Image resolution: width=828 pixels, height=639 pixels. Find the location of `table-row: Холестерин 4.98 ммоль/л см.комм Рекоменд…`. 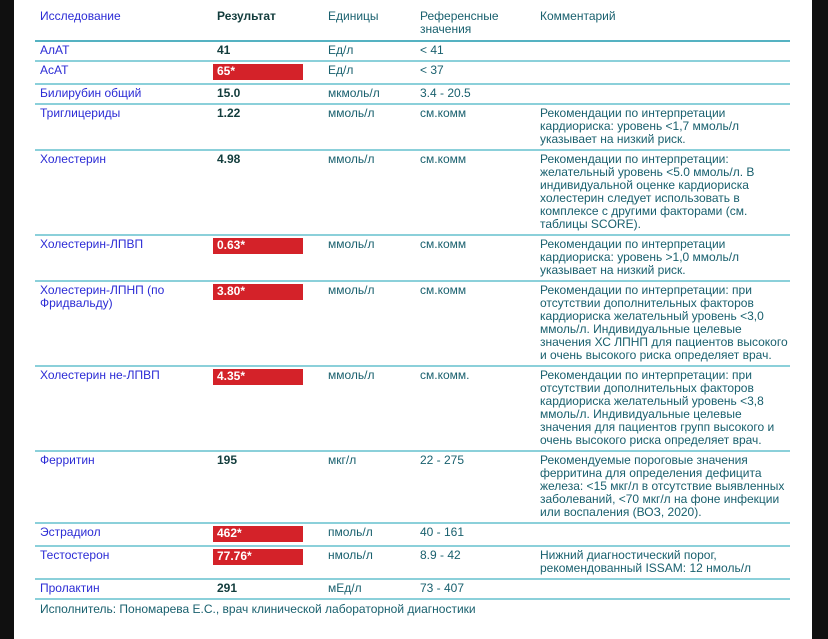

table-row: Холестерин 4.98 ммоль/л см.комм Рекоменд… is located at coordinates (412, 193).